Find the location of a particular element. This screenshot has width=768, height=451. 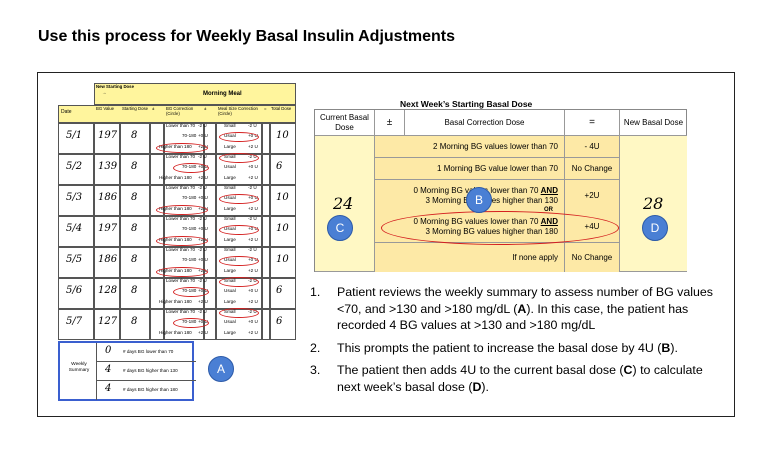

or-label: OR is located at coordinates (548, 210).